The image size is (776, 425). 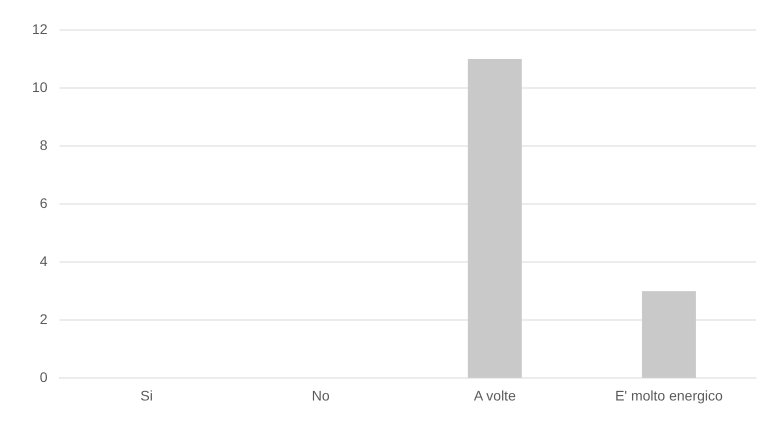 I want to click on y-tick-label: 0, so click(x=44, y=377).